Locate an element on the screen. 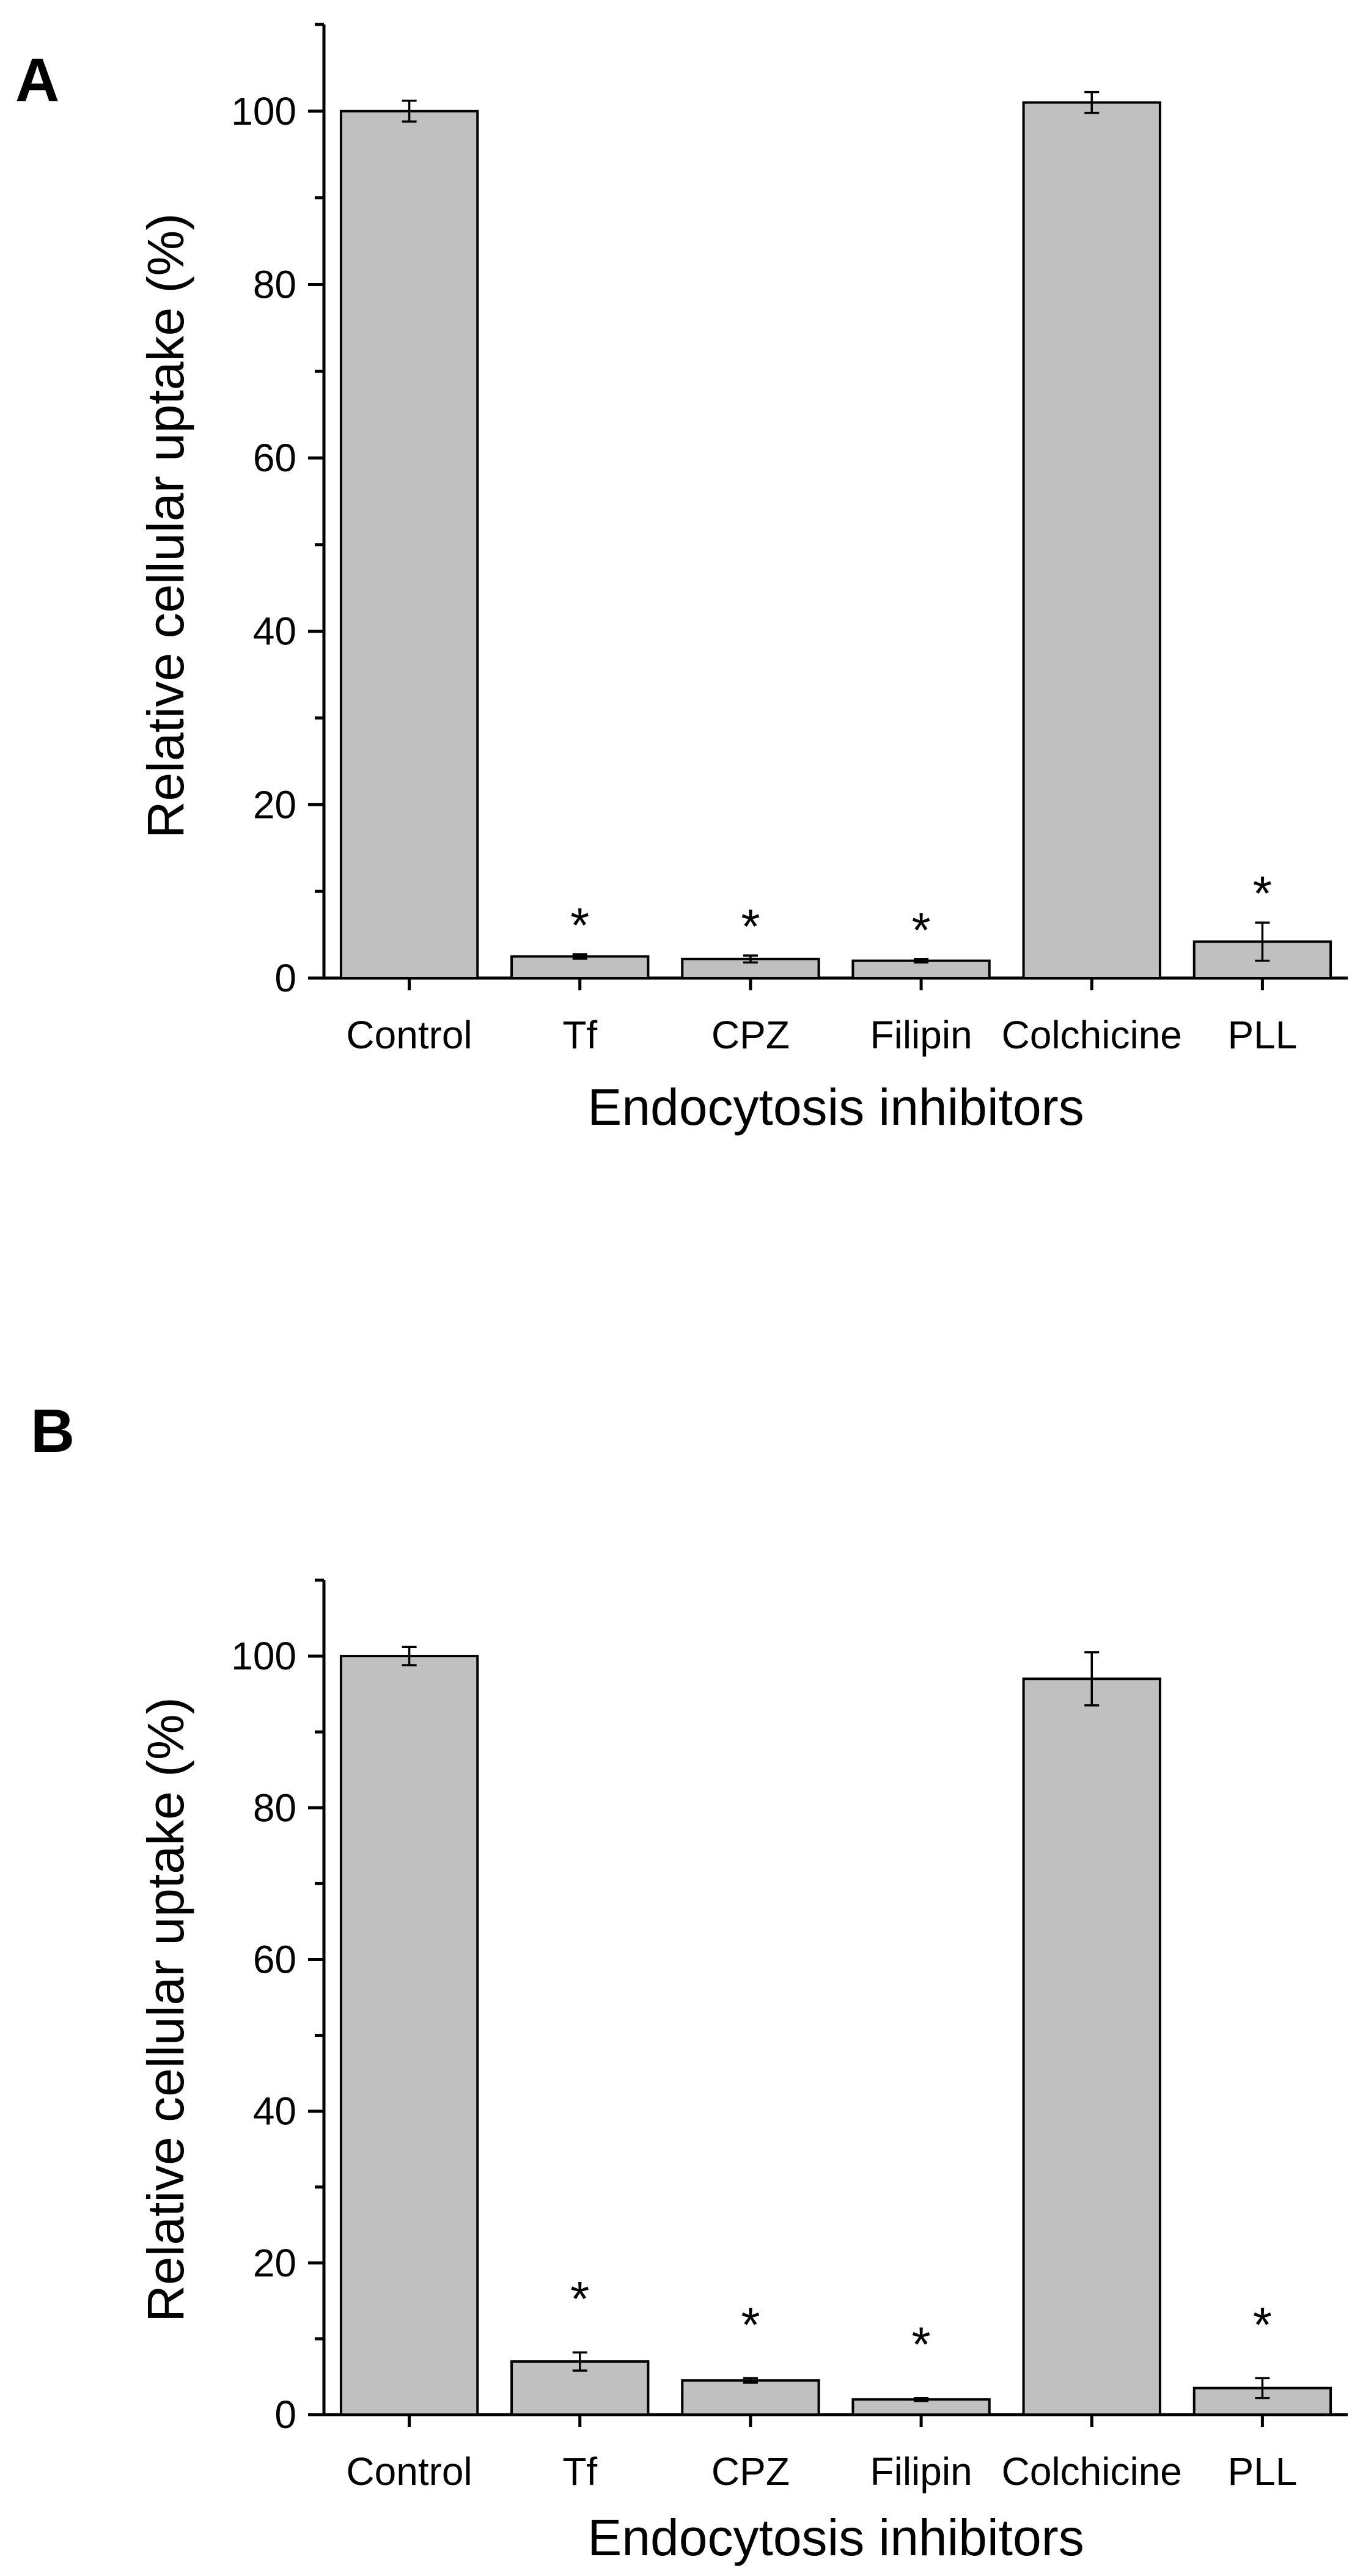 The image size is (1363, 2576). panel-label: B is located at coordinates (53, 1431).